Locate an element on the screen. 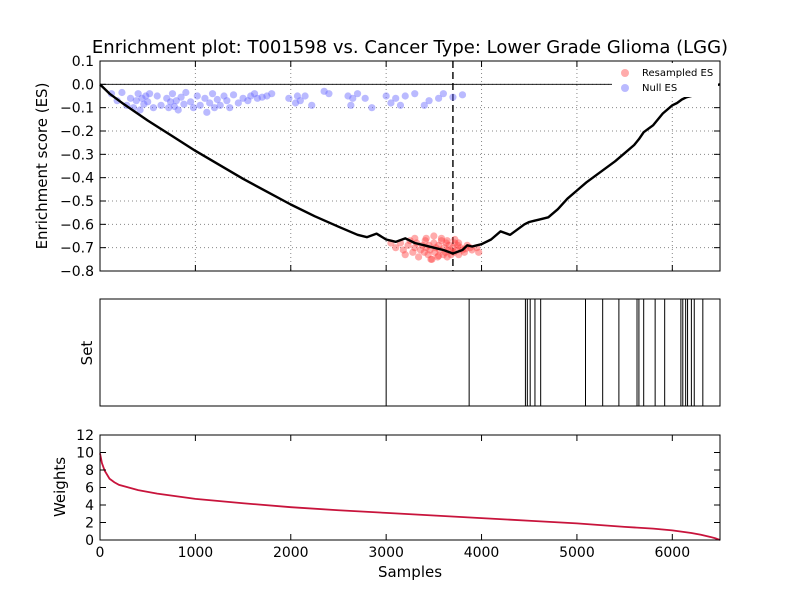  y-tick-label: 0 is located at coordinates (89, 541).